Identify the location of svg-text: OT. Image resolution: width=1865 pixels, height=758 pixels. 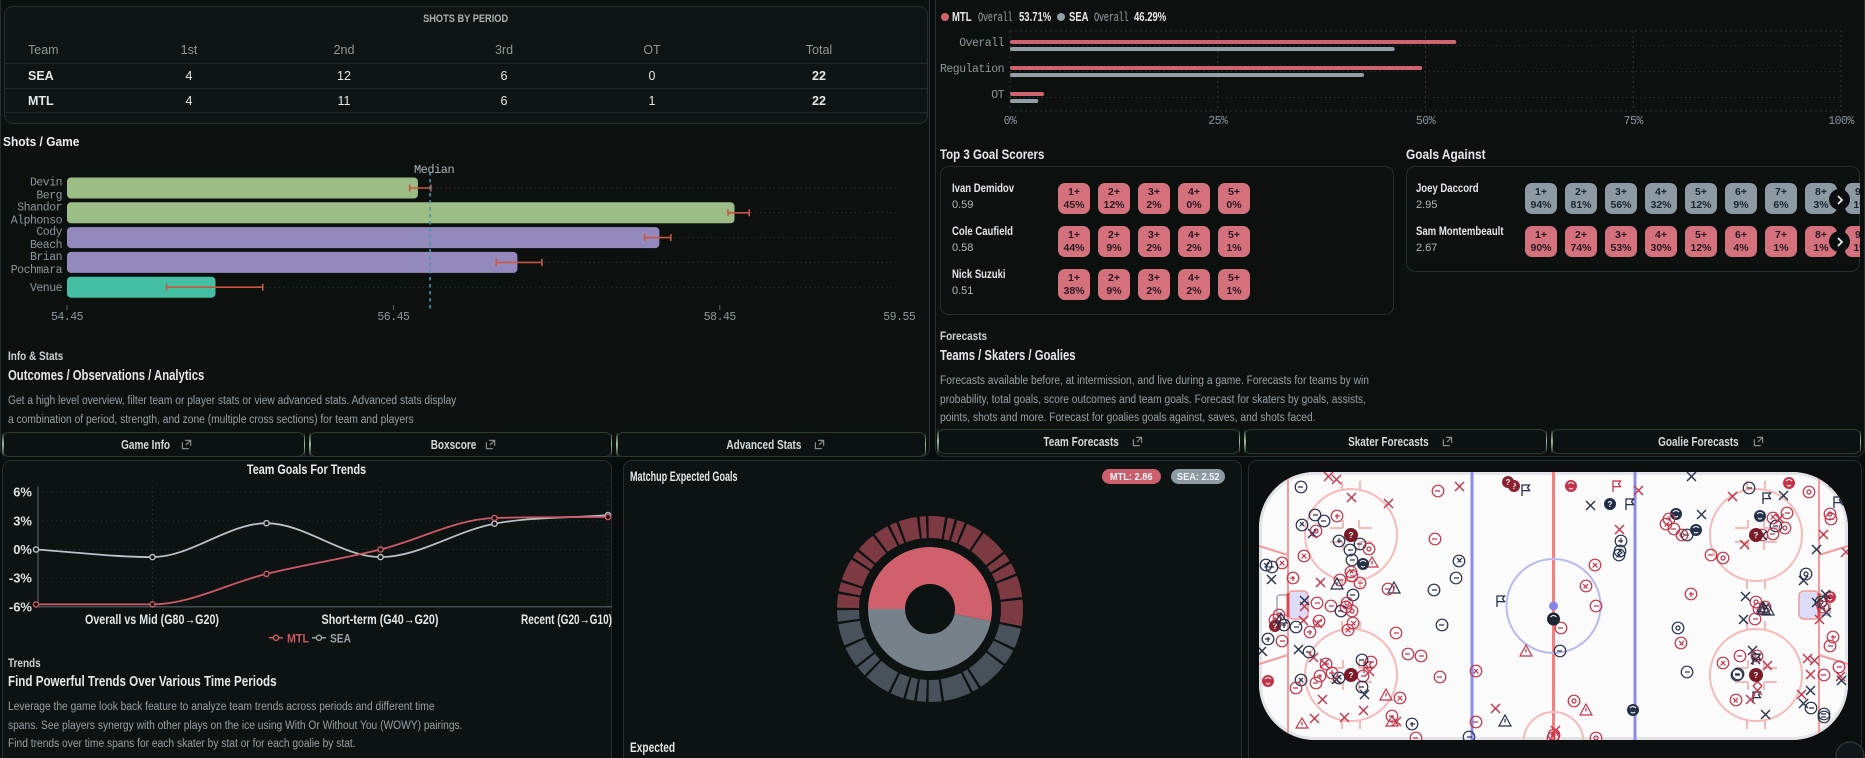
(997, 95).